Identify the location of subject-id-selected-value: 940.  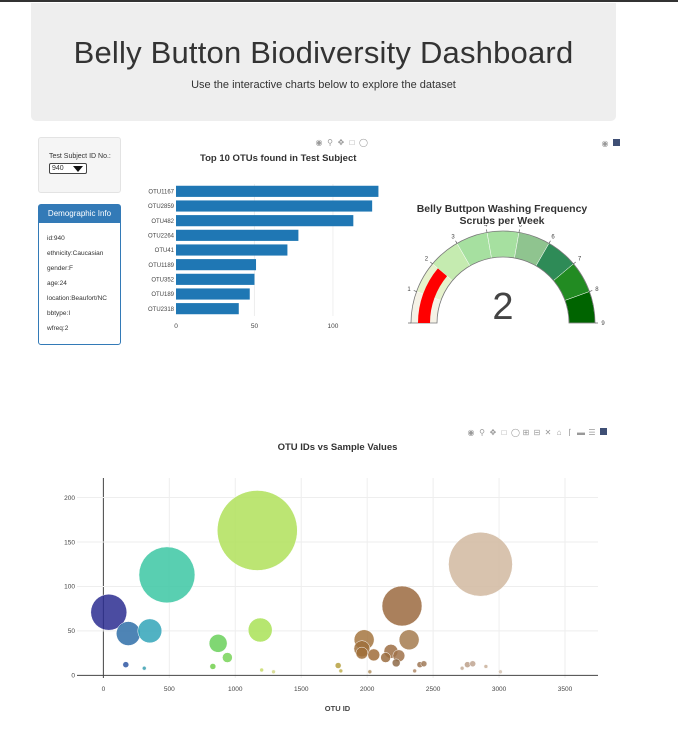
(58, 168).